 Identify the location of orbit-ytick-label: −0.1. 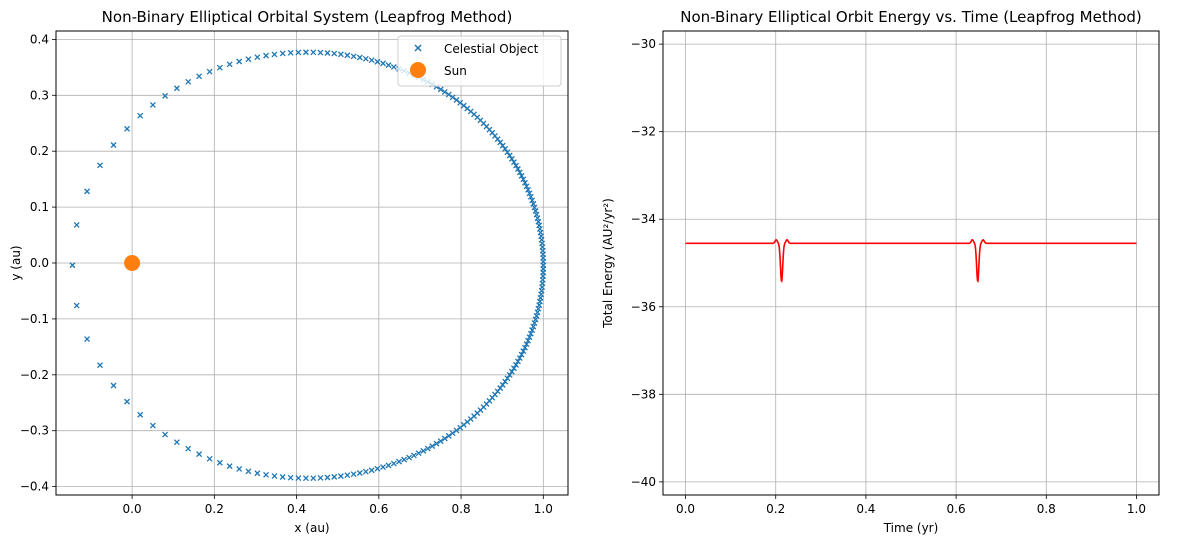
(34, 319).